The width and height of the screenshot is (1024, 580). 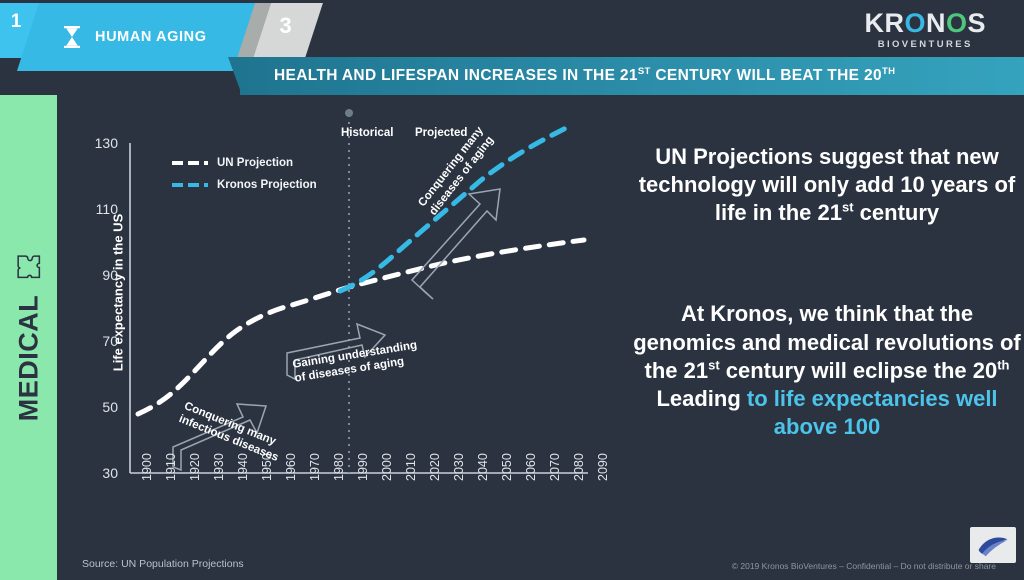 I want to click on chart-source-note: Source: UN Population Projections, so click(x=163, y=564).